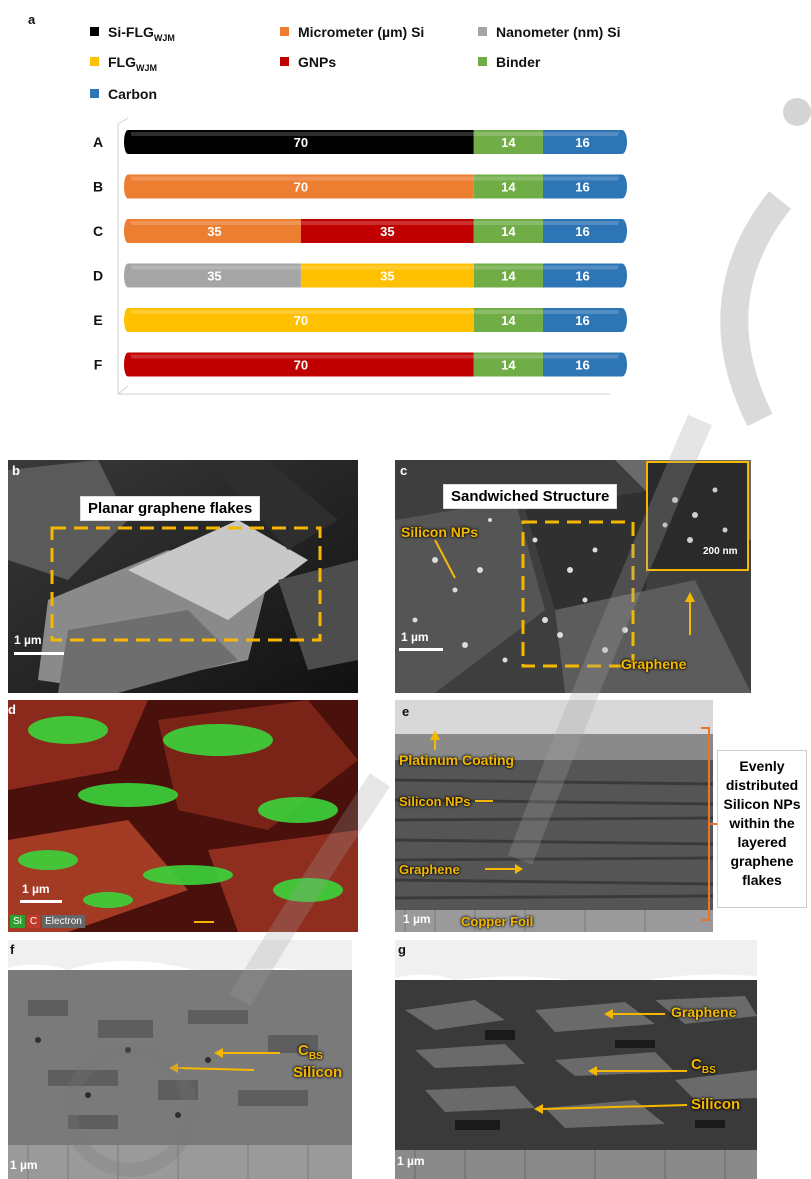  I want to click on silicon-nps-label: Silicon NPs, so click(435, 801).